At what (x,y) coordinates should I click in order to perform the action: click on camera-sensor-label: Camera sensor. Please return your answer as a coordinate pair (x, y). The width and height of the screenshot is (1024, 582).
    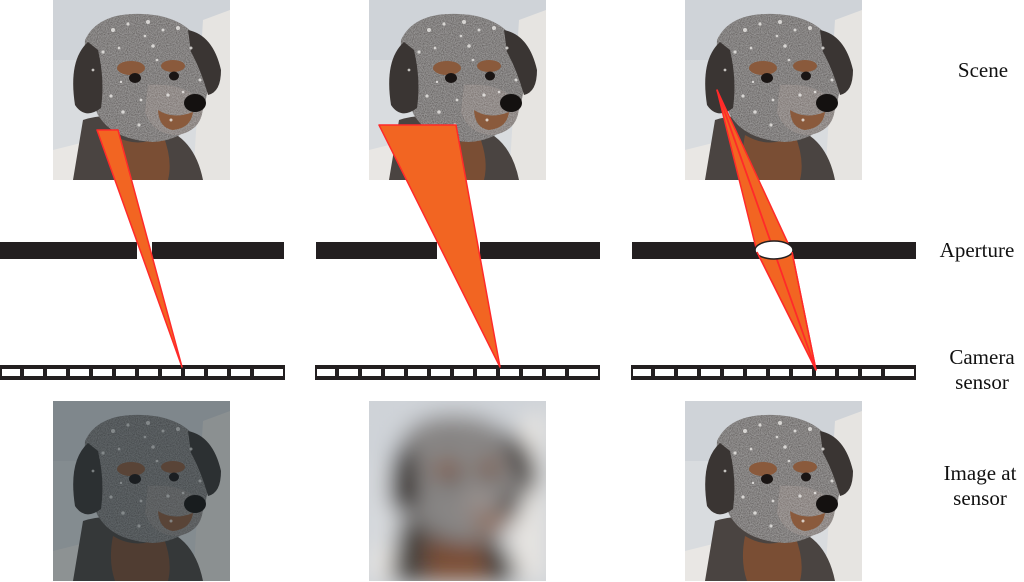
    Looking at the image, I should click on (982, 369).